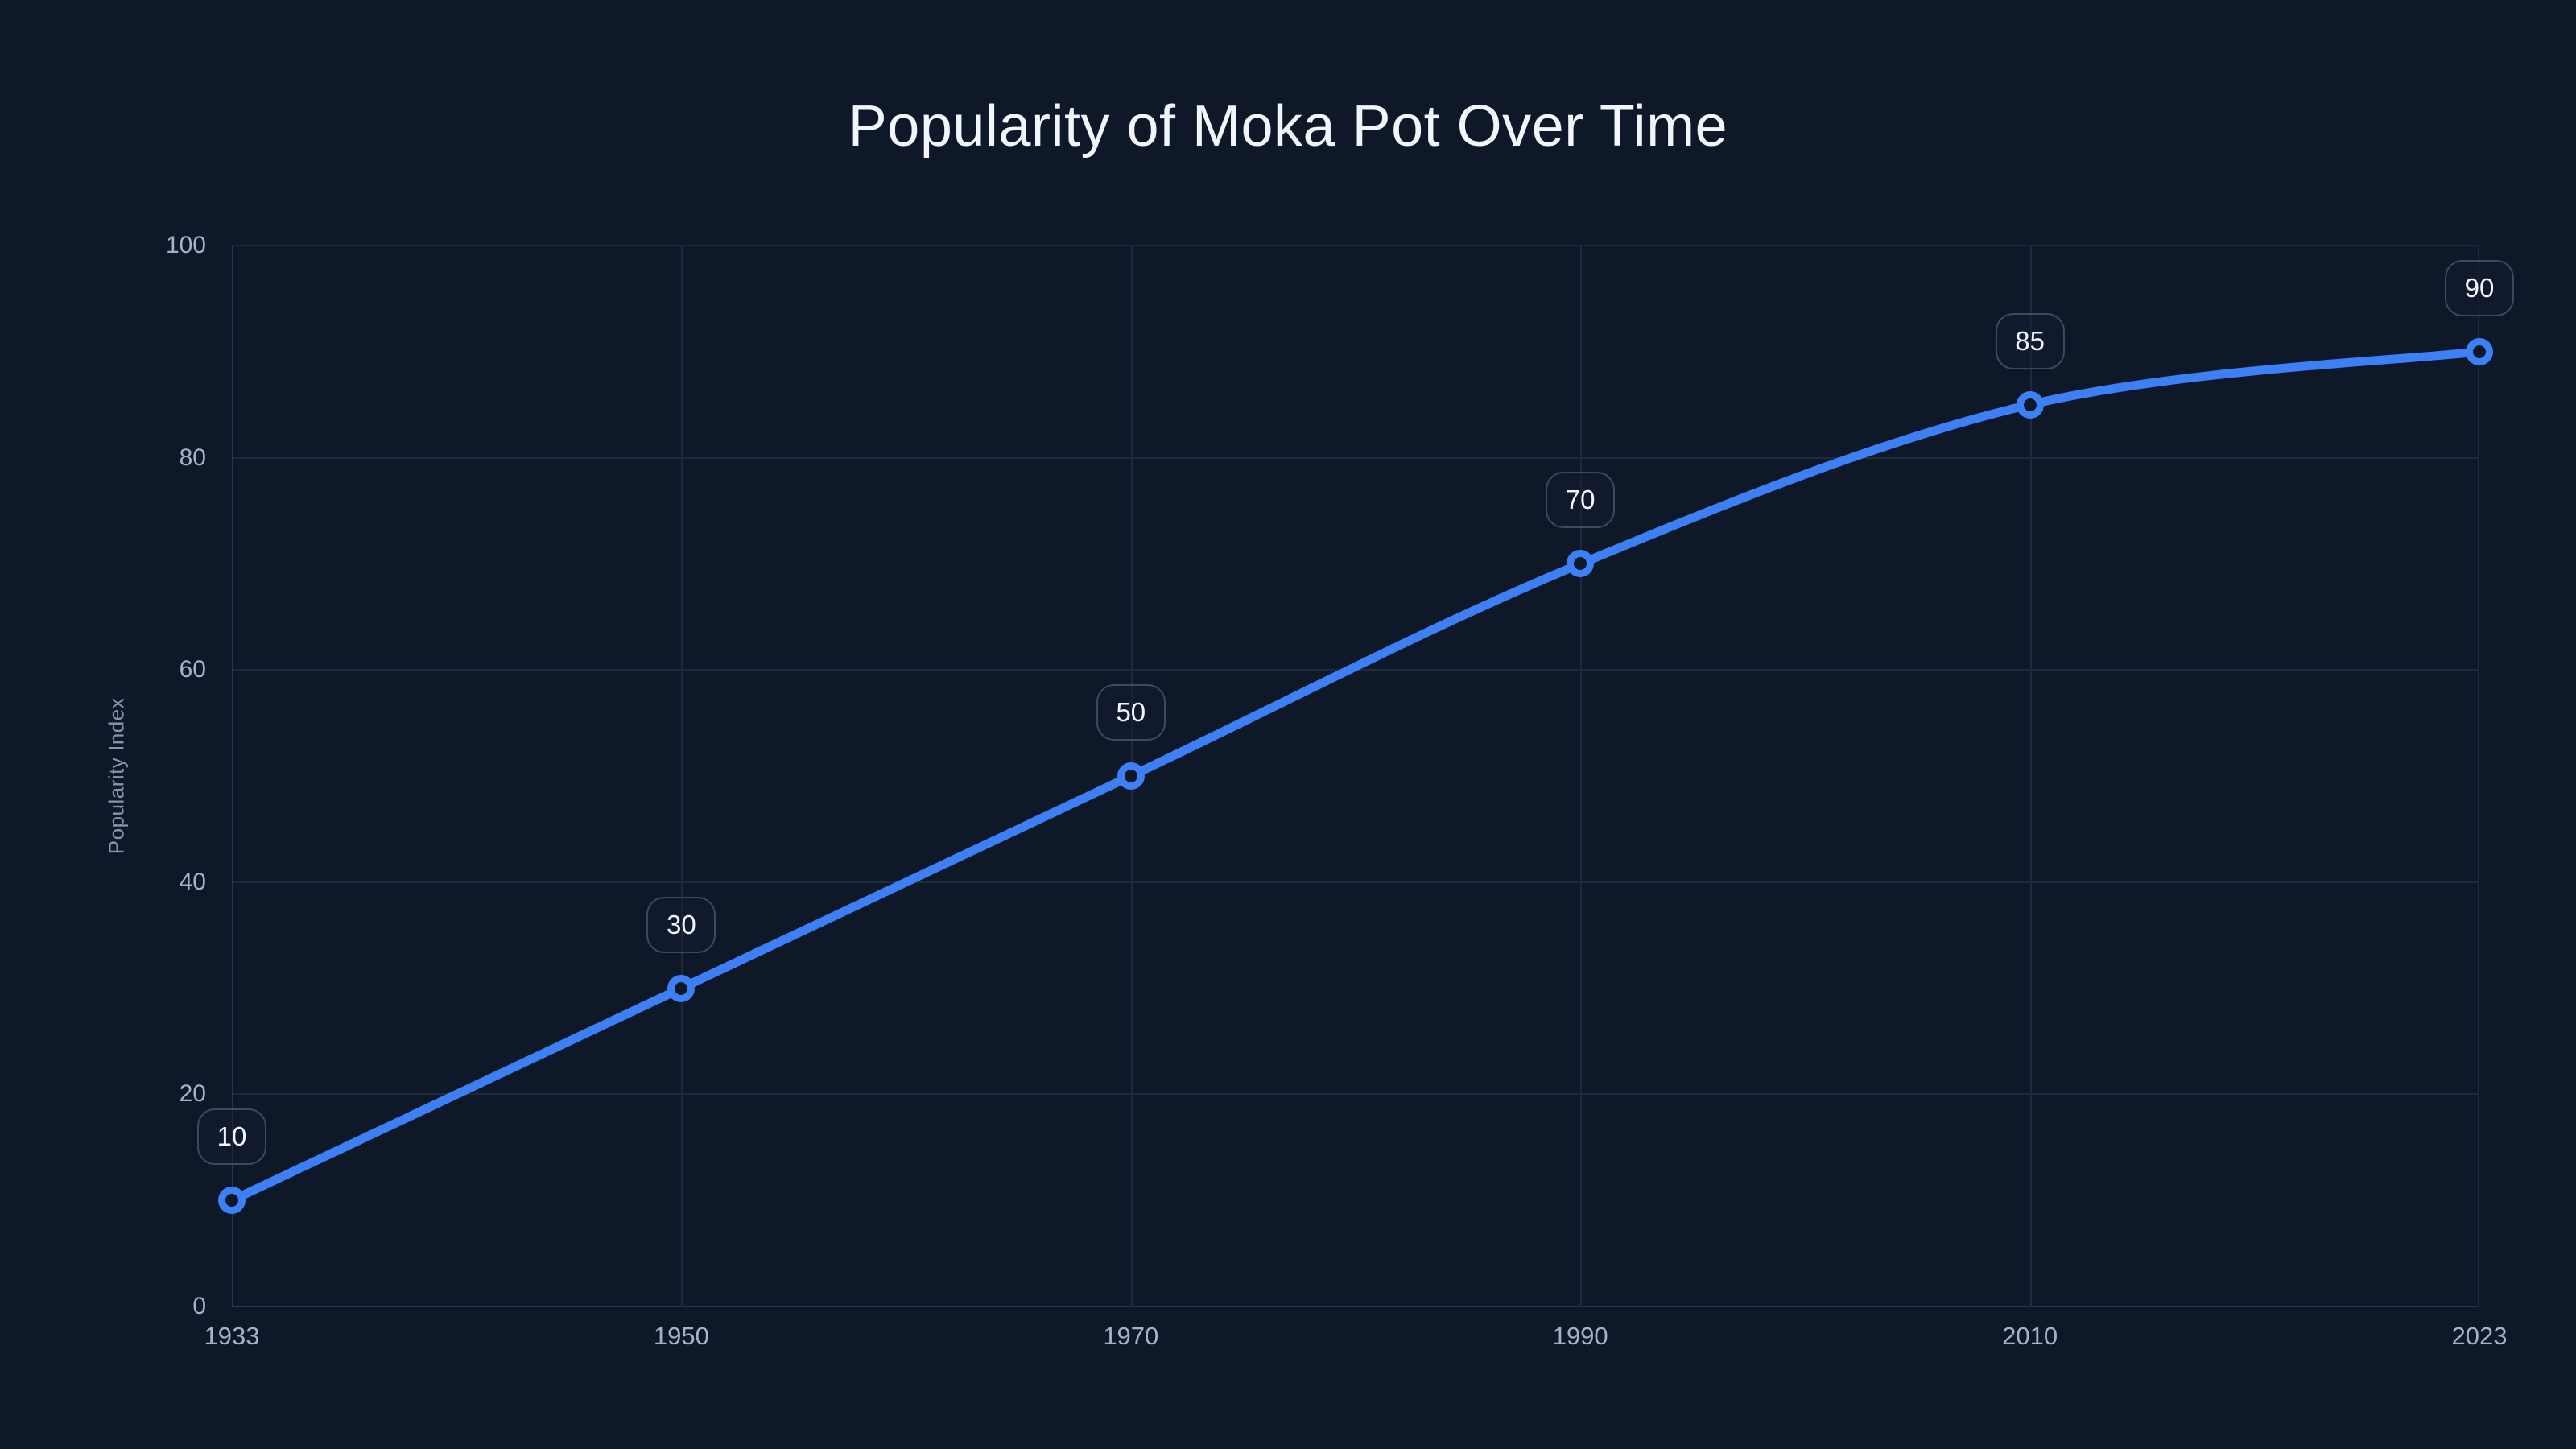 The height and width of the screenshot is (1449, 2576). What do you see at coordinates (681, 1336) in the screenshot?
I see `x-tick-label: 1950` at bounding box center [681, 1336].